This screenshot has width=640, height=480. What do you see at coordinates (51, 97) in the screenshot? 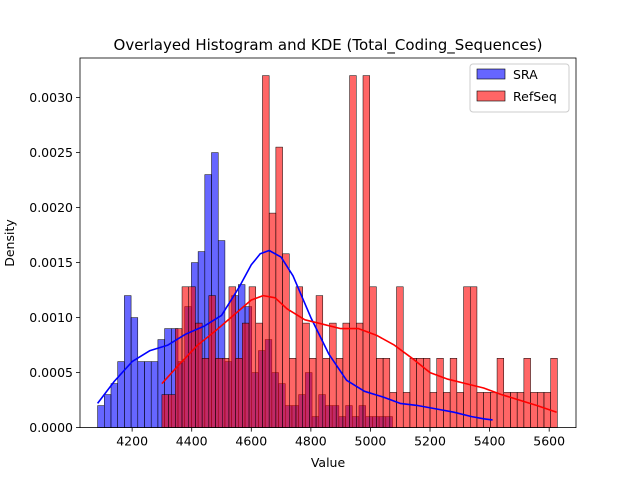
I see `y-tick-label: 0.0030` at bounding box center [51, 97].